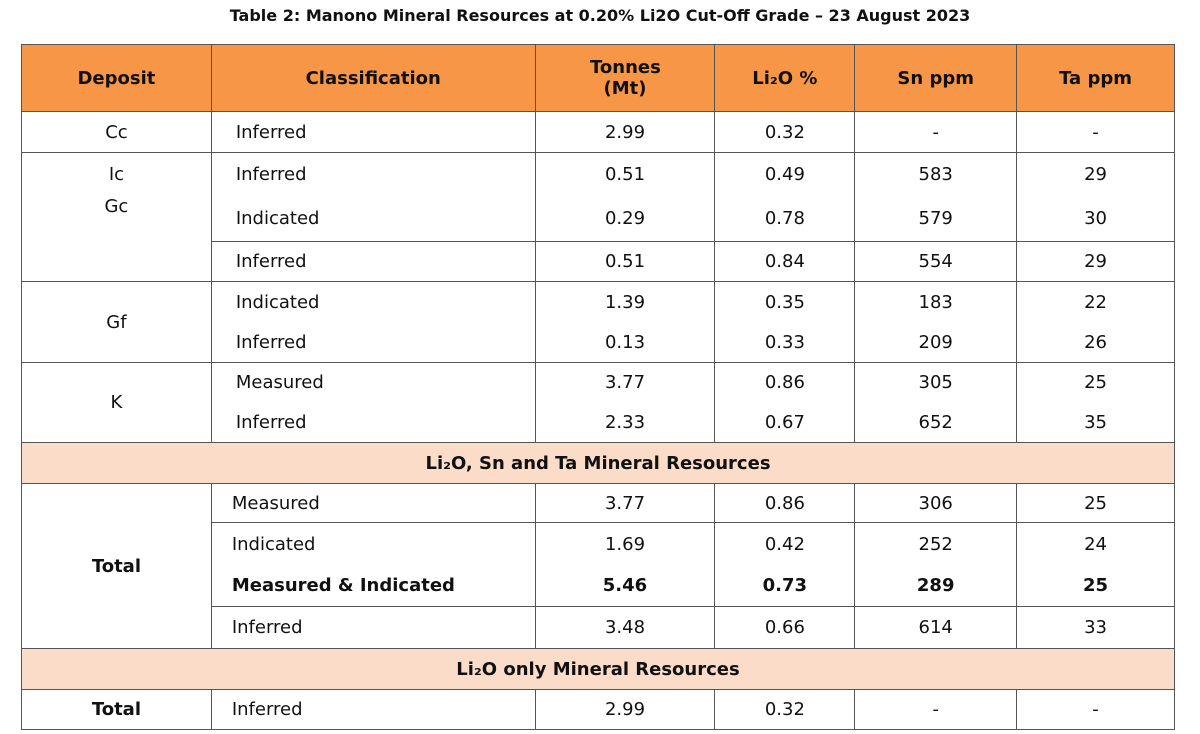 The height and width of the screenshot is (734, 1200). I want to click on sn-cell: 583, so click(936, 174).